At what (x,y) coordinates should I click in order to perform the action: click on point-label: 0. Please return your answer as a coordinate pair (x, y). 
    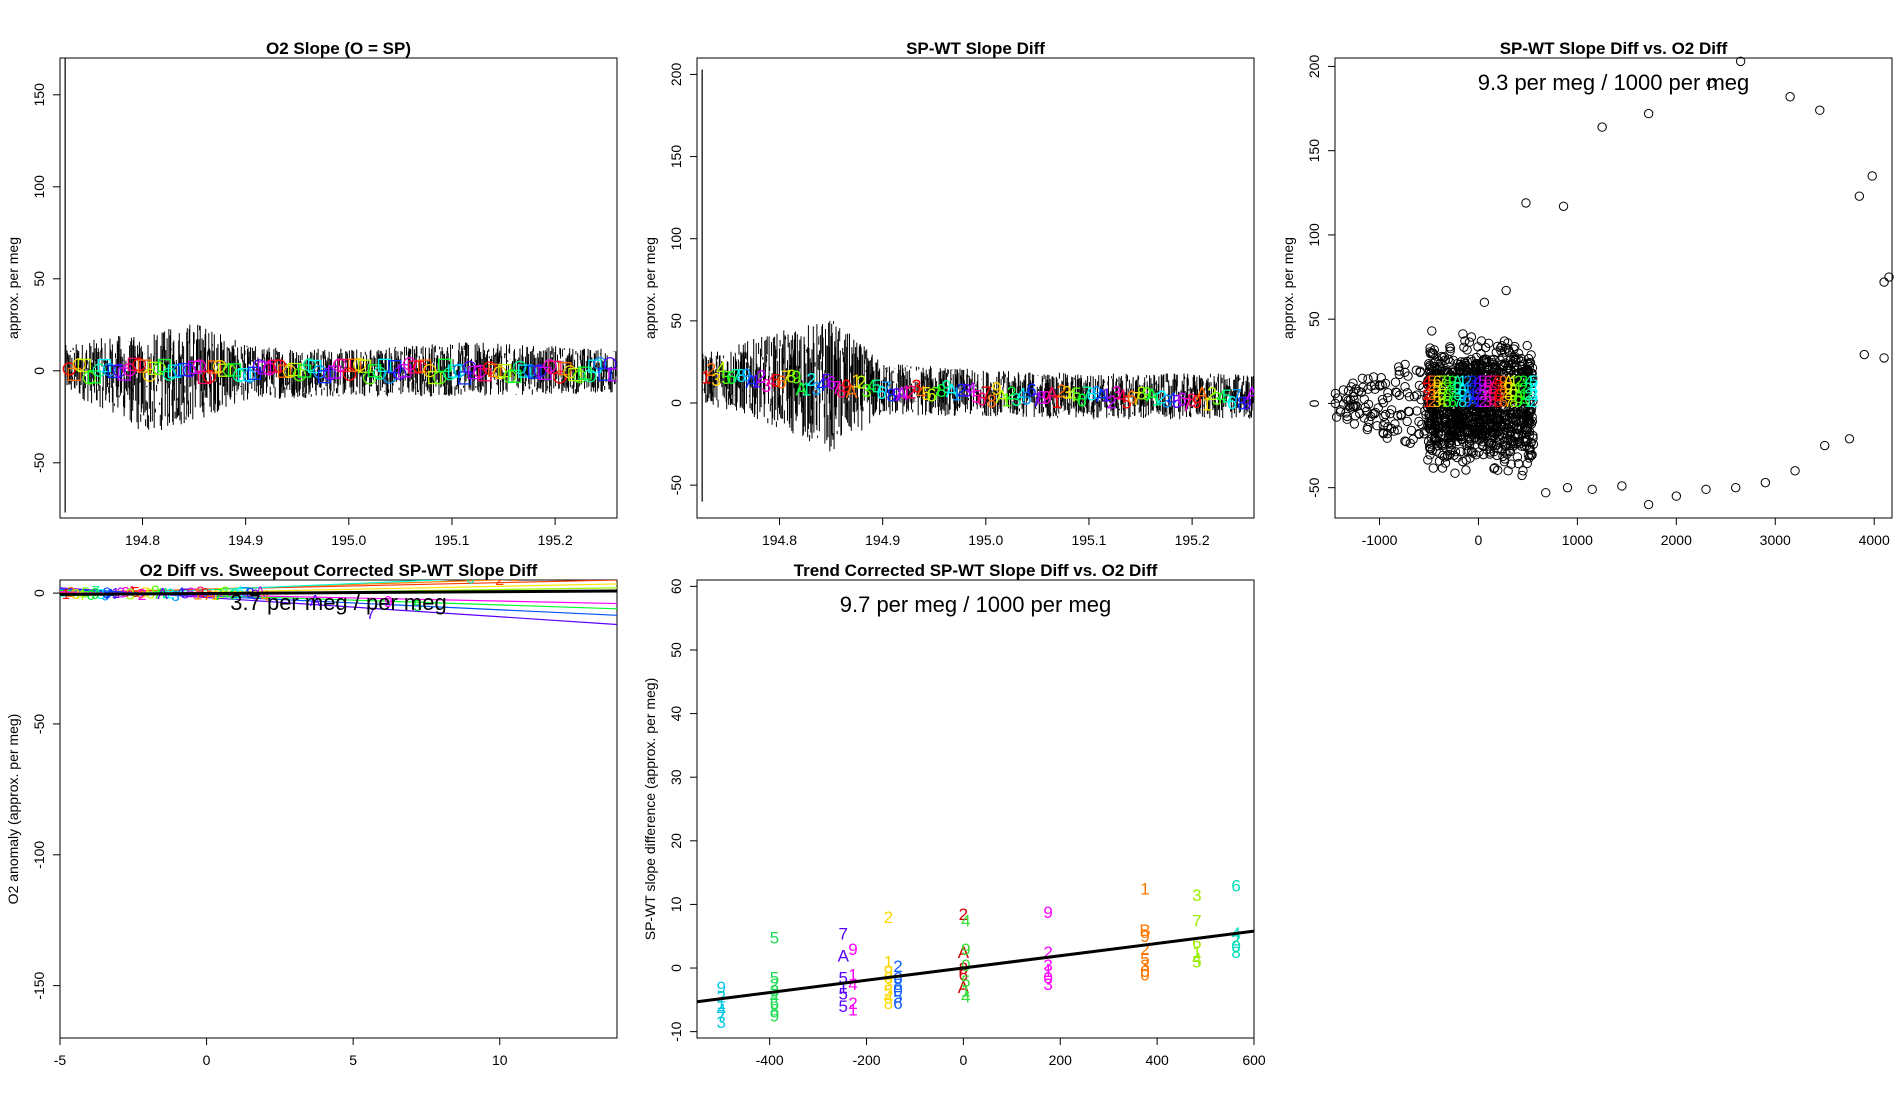
    Looking at the image, I should click on (965, 965).